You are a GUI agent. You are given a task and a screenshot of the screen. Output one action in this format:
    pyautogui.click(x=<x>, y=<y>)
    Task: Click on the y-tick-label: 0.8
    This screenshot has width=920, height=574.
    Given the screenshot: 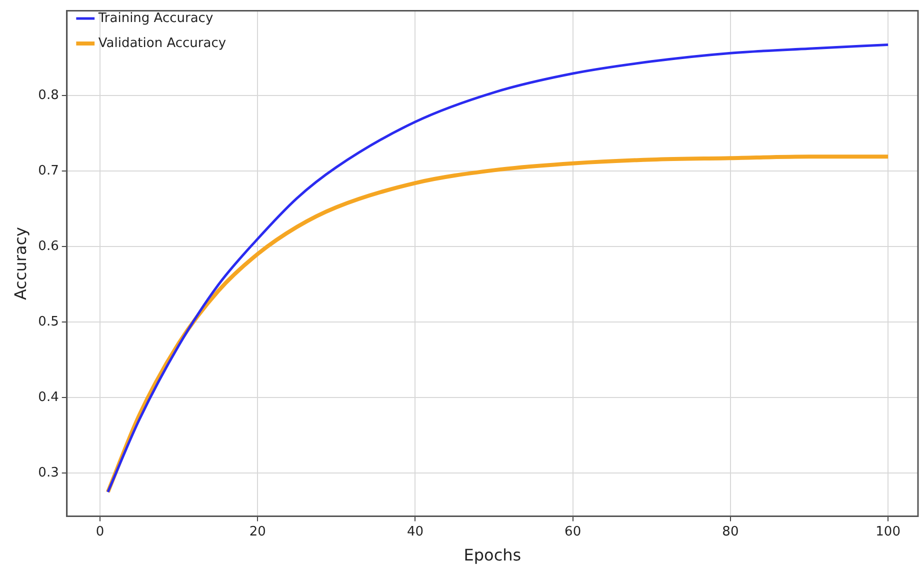 What is the action you would take?
    pyautogui.click(x=48, y=95)
    